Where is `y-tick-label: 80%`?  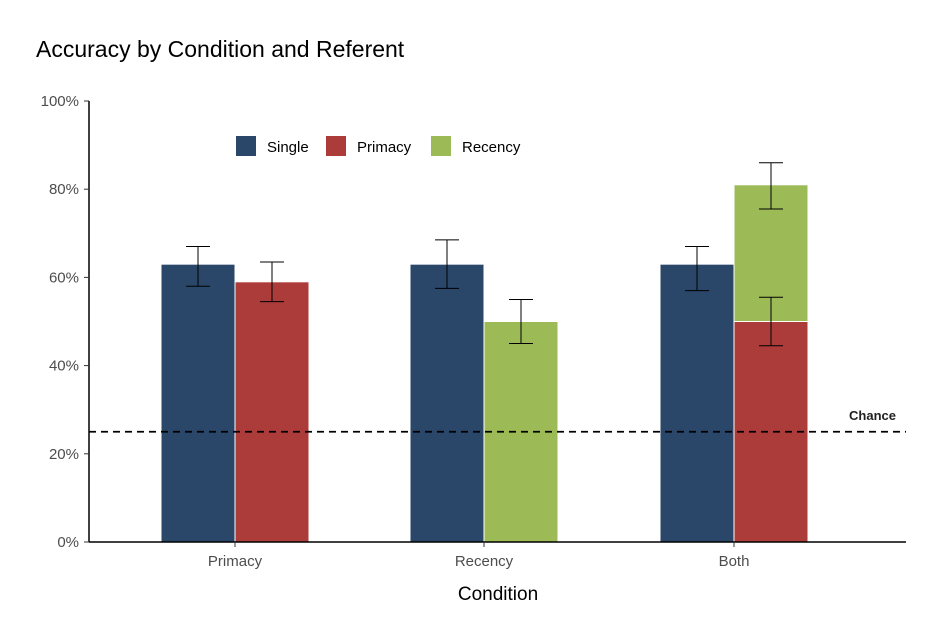 y-tick-label: 80% is located at coordinates (64, 189).